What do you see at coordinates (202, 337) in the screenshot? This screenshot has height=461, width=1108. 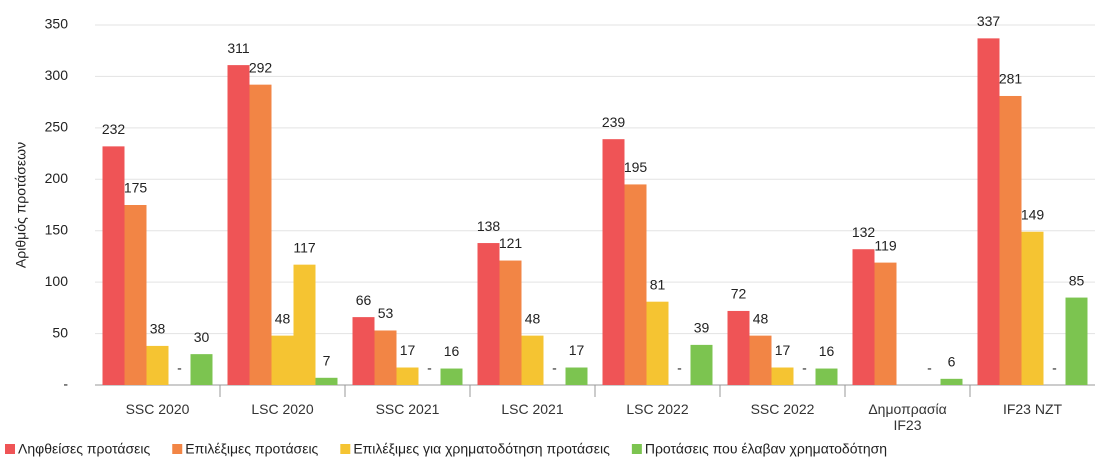 I see `data-label: 30` at bounding box center [202, 337].